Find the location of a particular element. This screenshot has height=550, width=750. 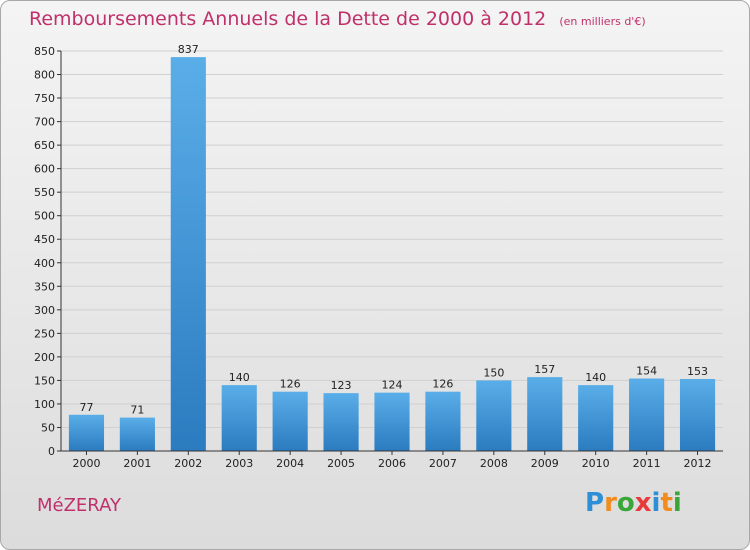

x-tick-label: 2009 is located at coordinates (545, 463).